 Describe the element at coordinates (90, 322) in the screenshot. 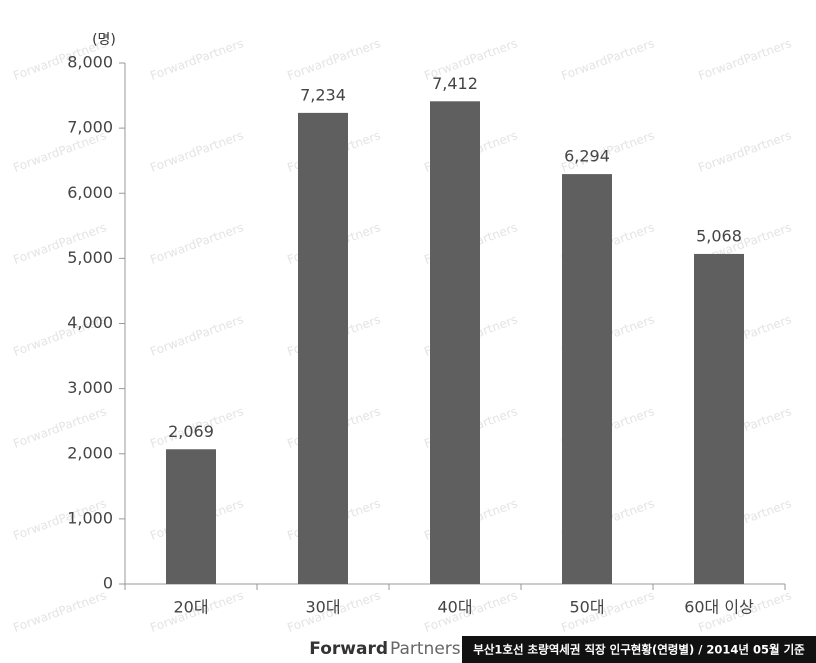

I see `y-tick-label: 4,000` at that location.